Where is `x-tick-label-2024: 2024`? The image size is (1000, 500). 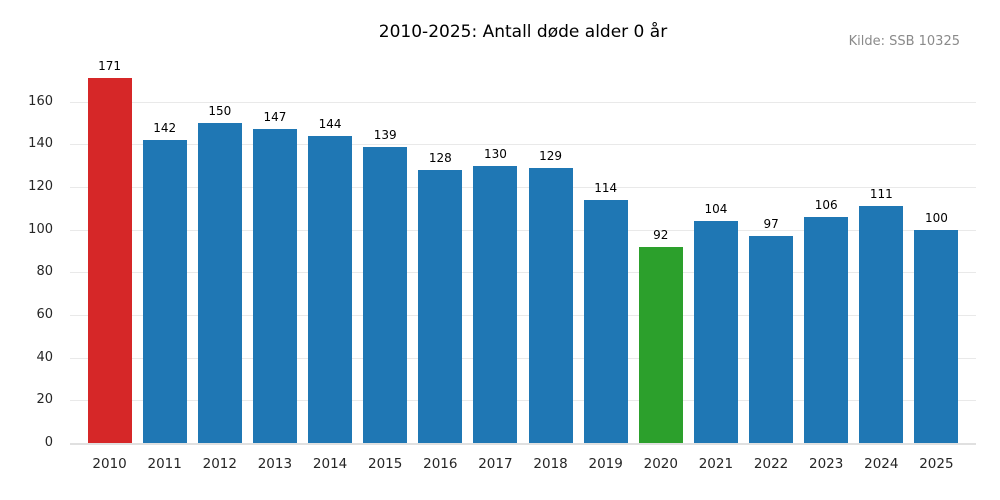 x-tick-label-2024: 2024 is located at coordinates (881, 464).